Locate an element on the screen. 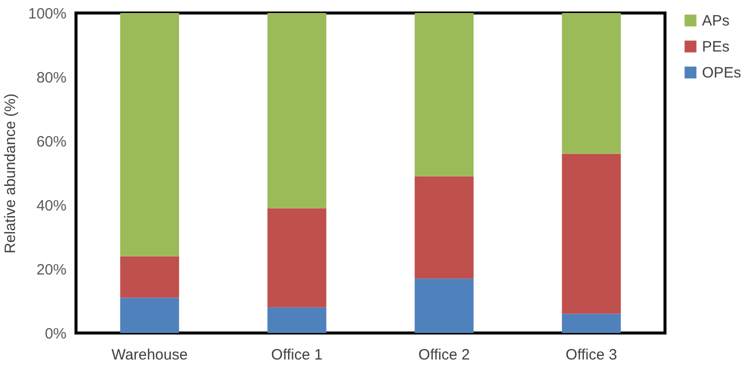  y-axis-title: Relative abundance (%) is located at coordinates (11, 173).